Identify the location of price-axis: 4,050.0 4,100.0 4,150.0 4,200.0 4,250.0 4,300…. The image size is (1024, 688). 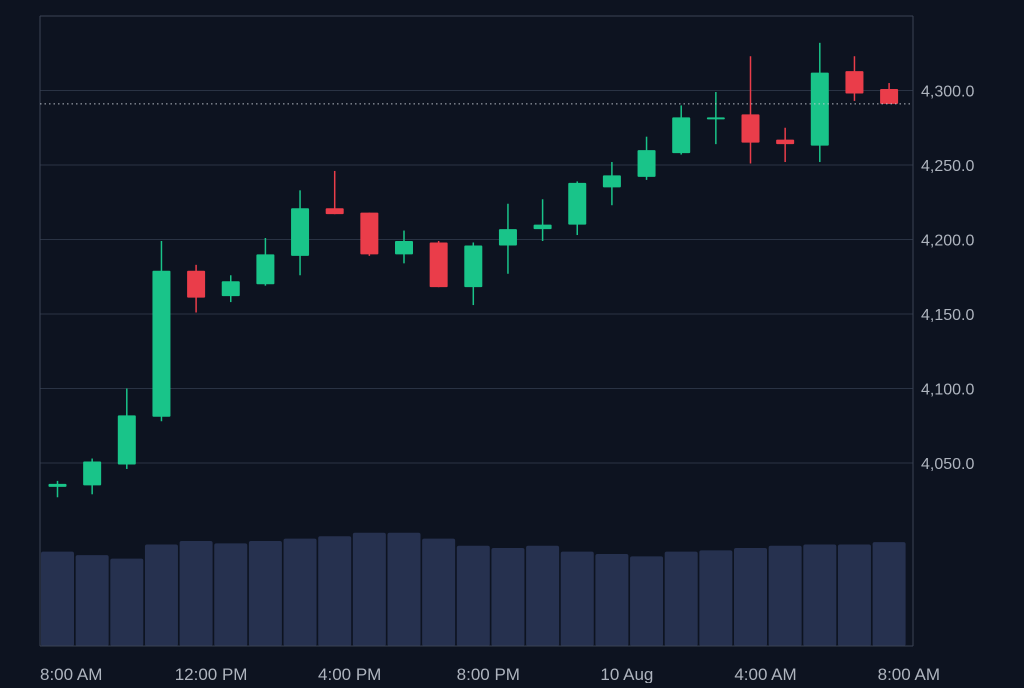
(947, 279).